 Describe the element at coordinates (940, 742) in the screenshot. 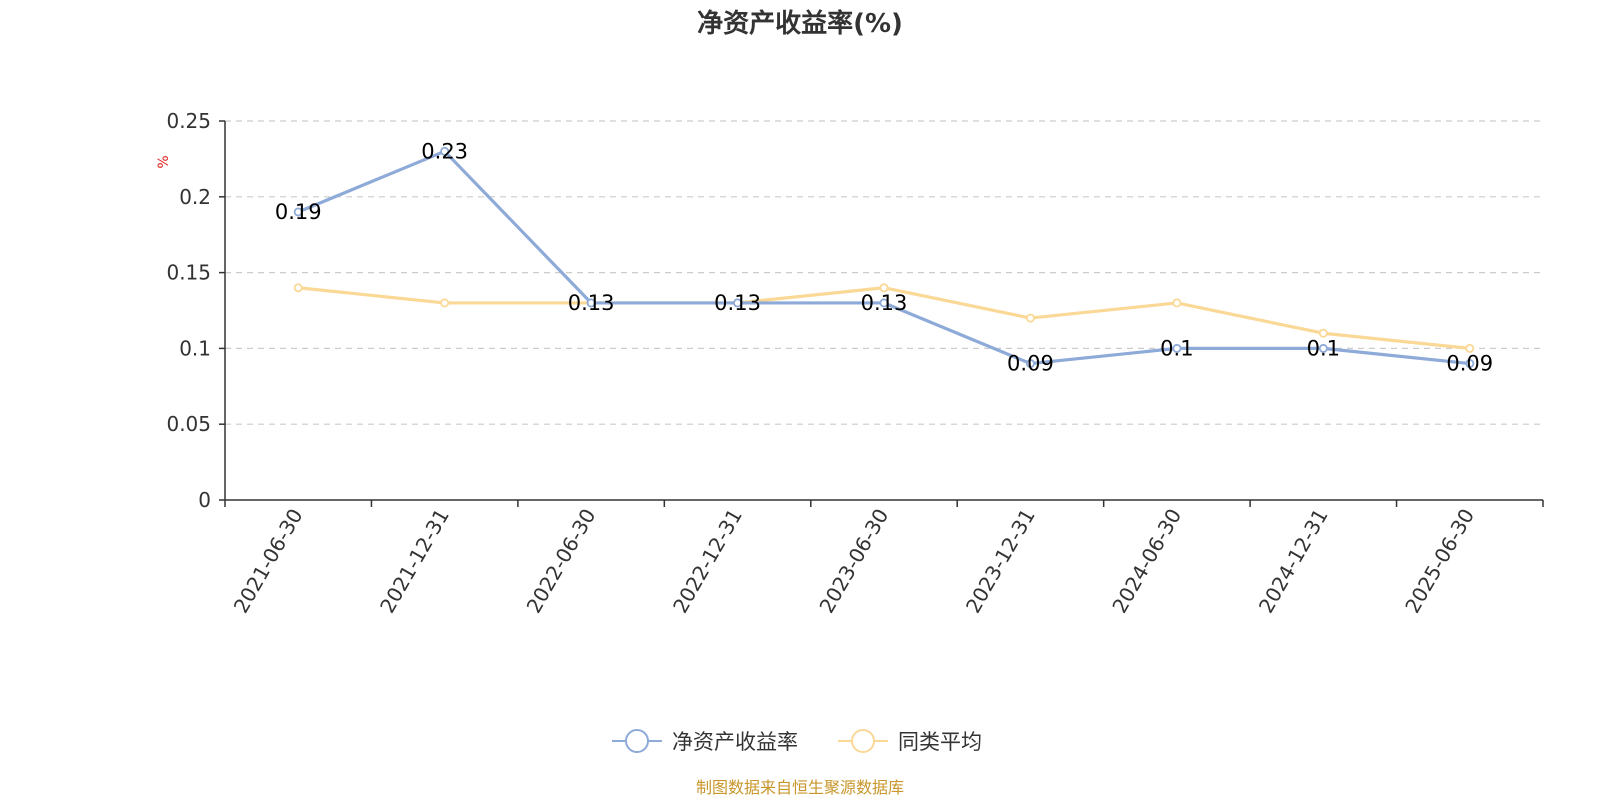

I see `legend-label: 同类平均` at that location.